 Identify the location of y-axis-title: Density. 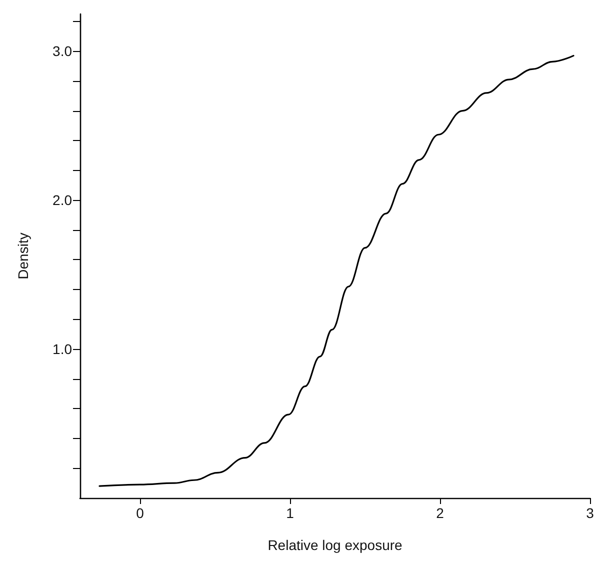
(23, 256).